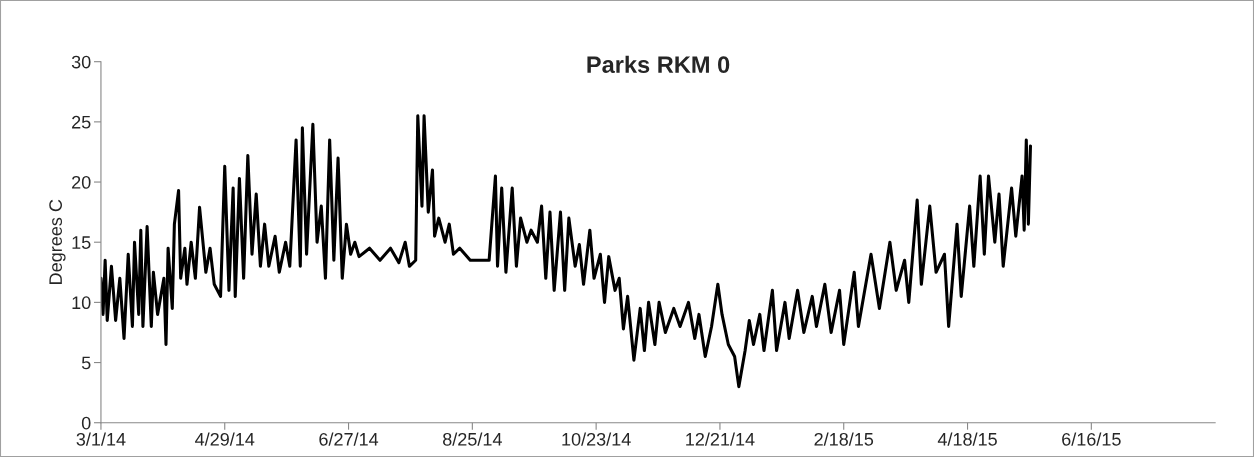 The height and width of the screenshot is (457, 1254). I want to click on y-axis-title: Degrees C, so click(57, 241).